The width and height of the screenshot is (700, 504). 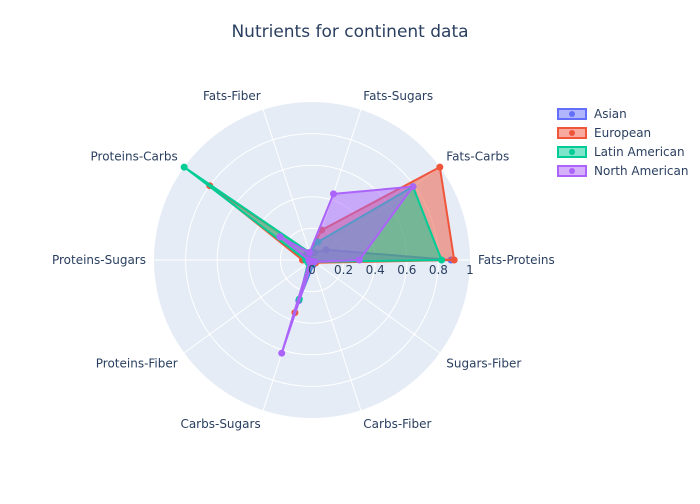 I want to click on legend-item: European, so click(x=604, y=133).